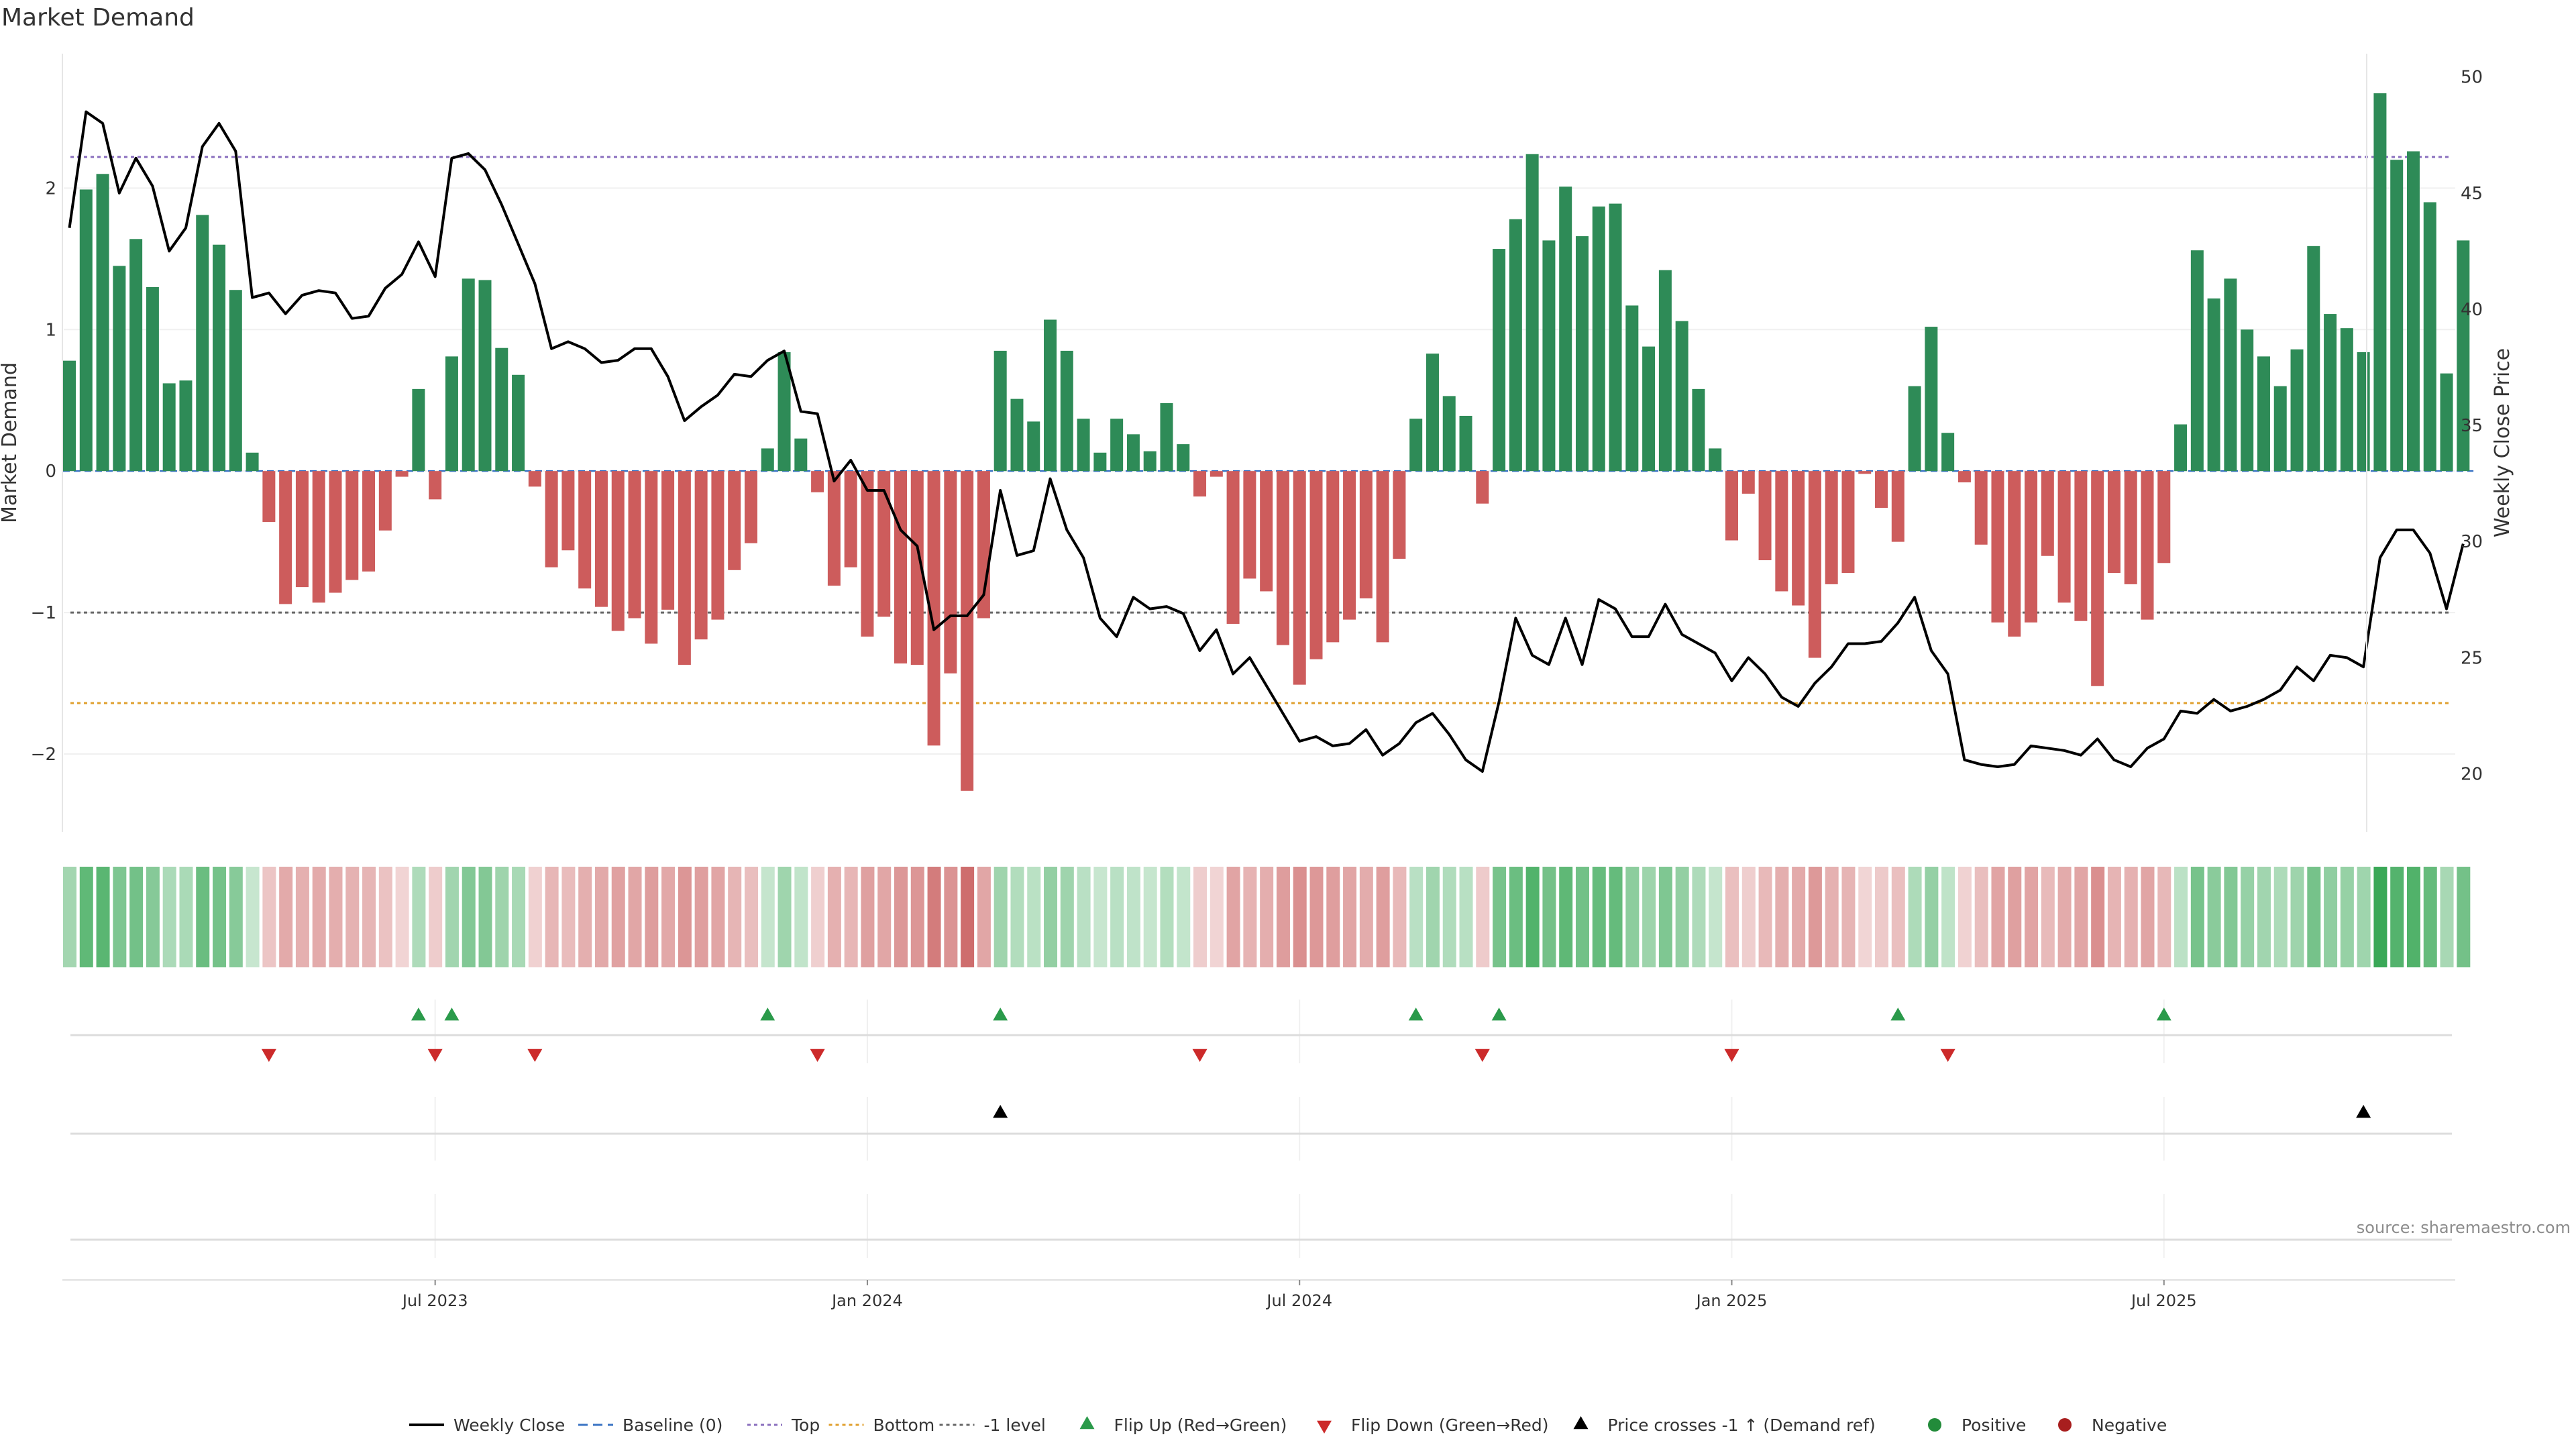 This screenshot has height=1449, width=2576. I want to click on x-tick-label: Jul 2024, so click(1298, 1300).